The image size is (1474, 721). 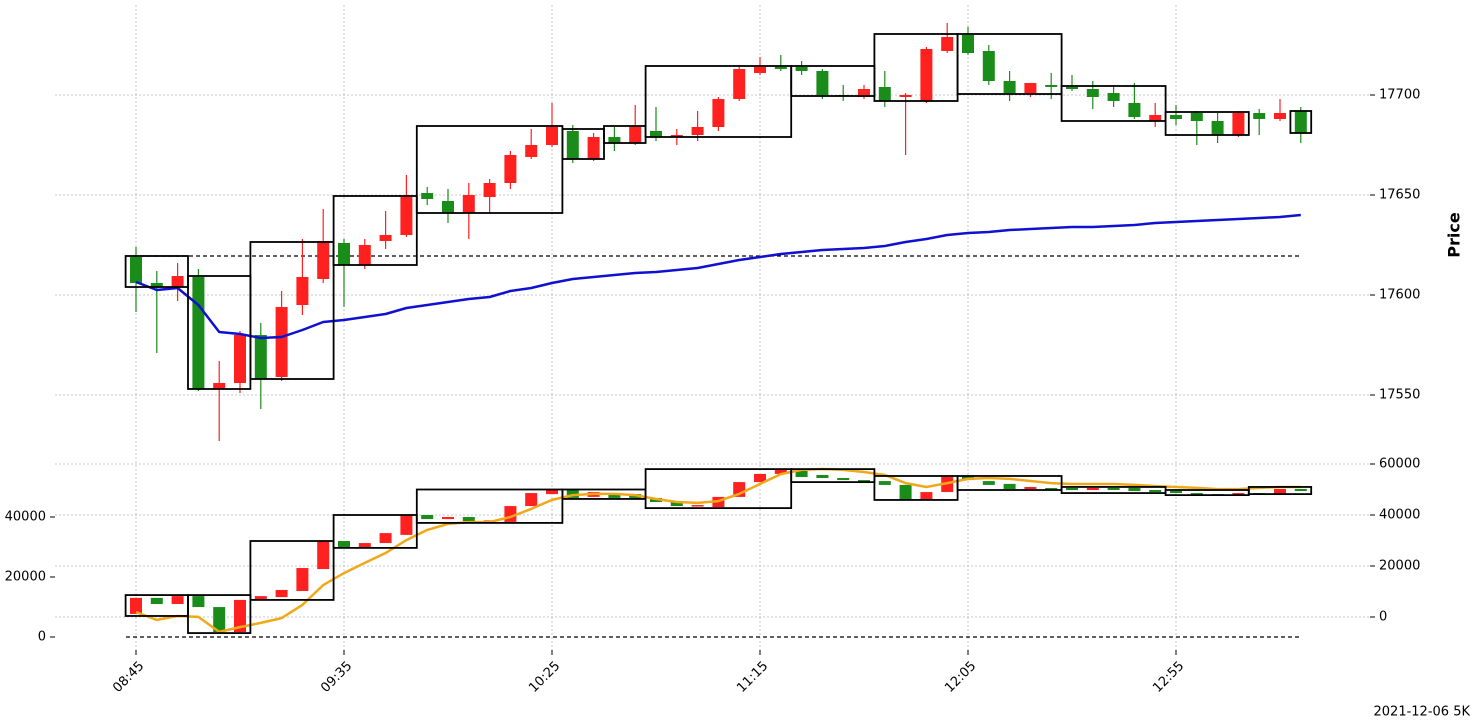 I want to click on y-axis-label: Price, so click(x=1454, y=235).